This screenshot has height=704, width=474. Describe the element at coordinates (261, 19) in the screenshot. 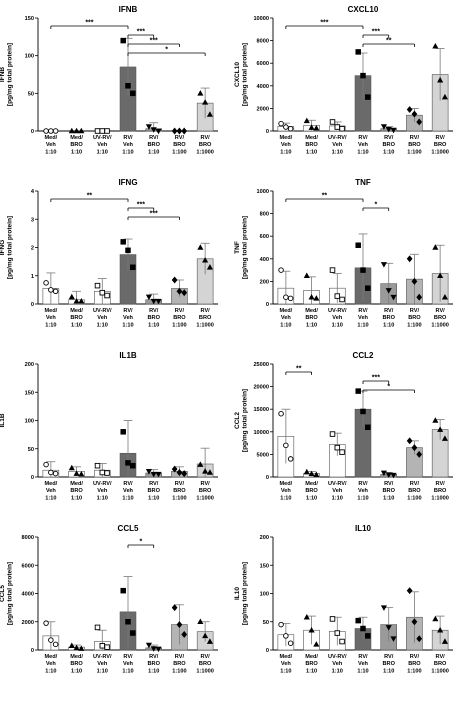

I see `y-tick-label: 10000` at that location.